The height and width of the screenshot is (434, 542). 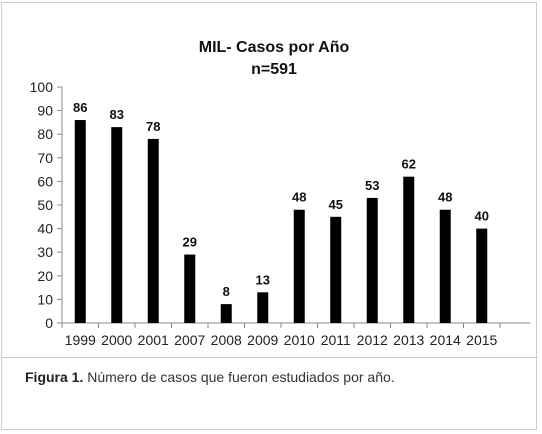 What do you see at coordinates (336, 269) in the screenshot?
I see `bar-2011` at bounding box center [336, 269].